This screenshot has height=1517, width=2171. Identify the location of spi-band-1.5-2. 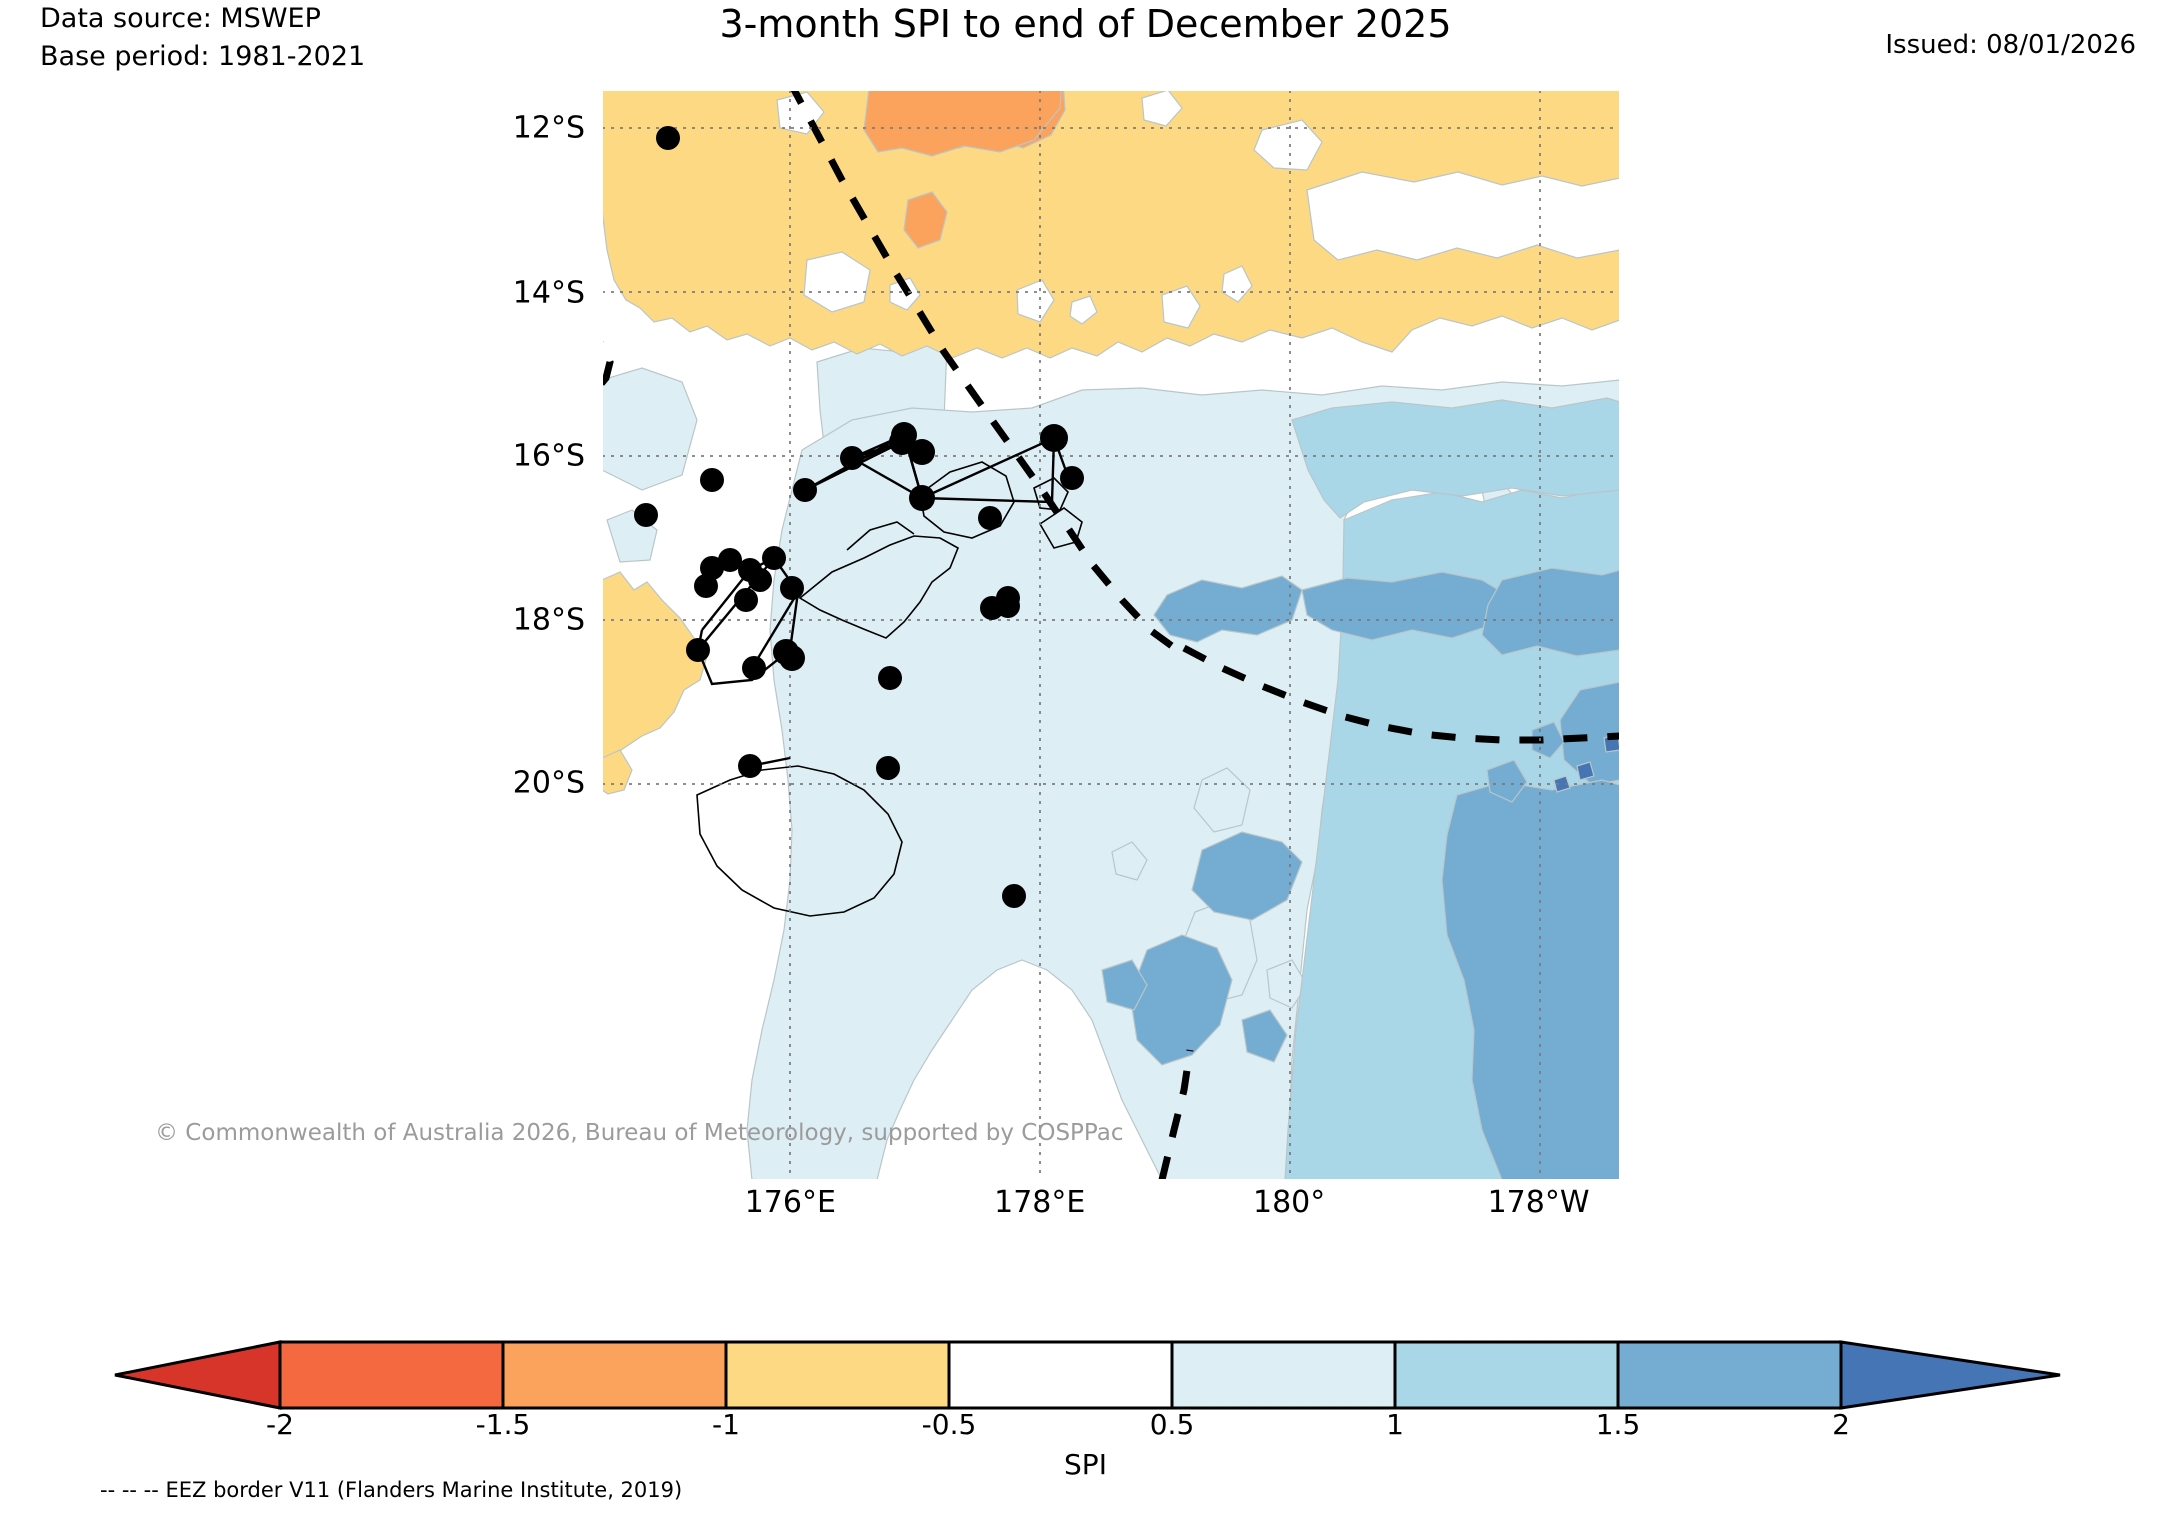
(1360, 873).